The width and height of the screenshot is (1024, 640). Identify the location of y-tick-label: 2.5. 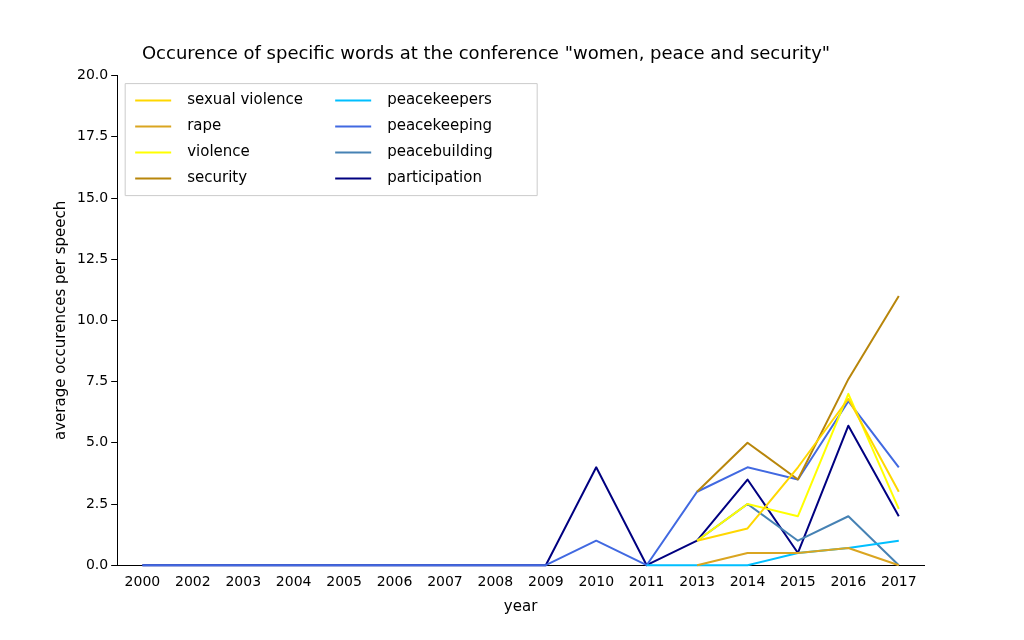
(97, 502).